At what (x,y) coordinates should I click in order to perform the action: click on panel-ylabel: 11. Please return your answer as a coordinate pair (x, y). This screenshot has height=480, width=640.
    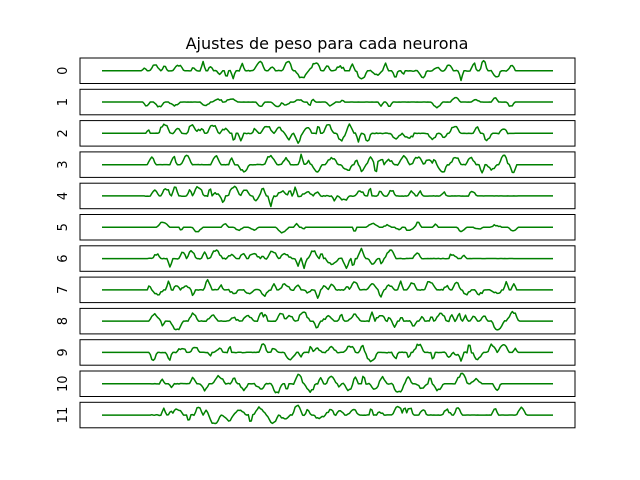
    Looking at the image, I should click on (63, 415).